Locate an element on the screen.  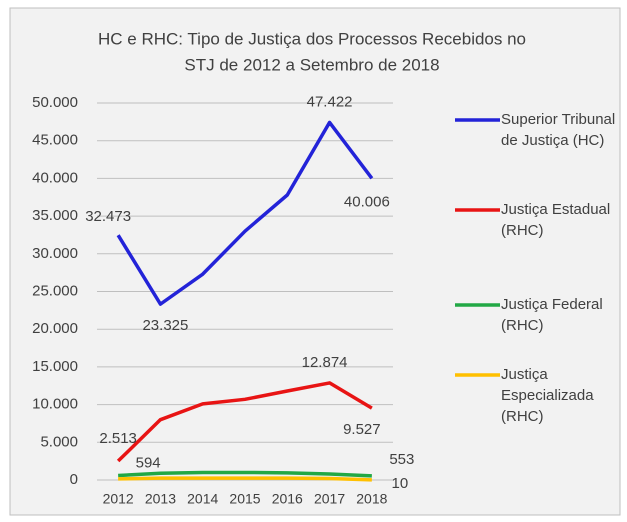
x-tick-label: 2013 is located at coordinates (160, 499).